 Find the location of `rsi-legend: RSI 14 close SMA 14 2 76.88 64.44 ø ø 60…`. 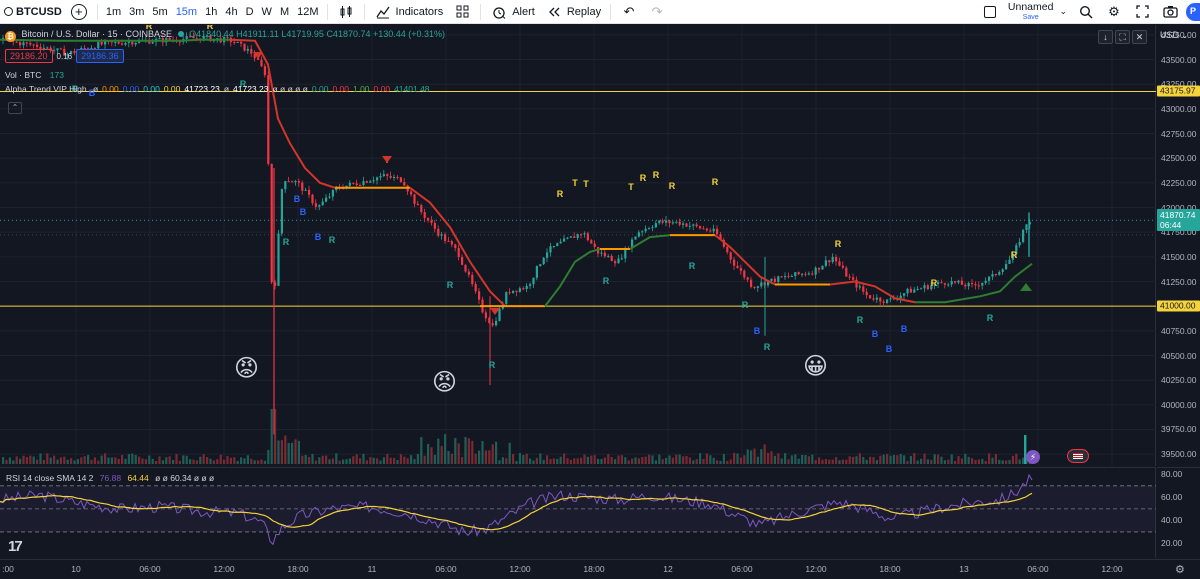

rsi-legend: RSI 14 close SMA 14 2 76.88 64.44 ø ø 60… is located at coordinates (110, 478).